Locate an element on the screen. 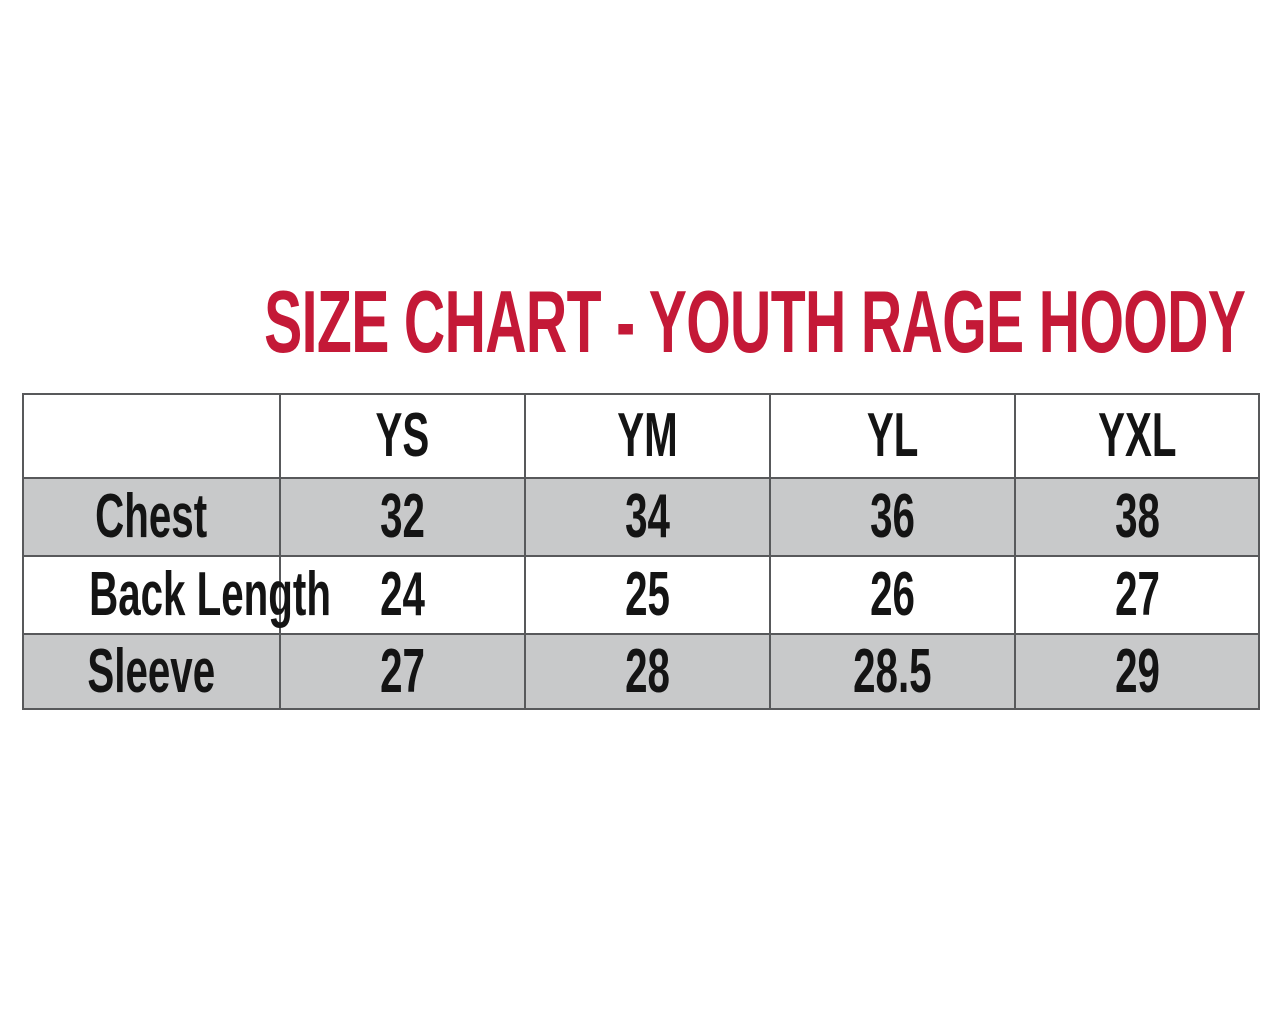 Image resolution: width=1280 pixels, height=1024 pixels. row-label-cell: Sleeve is located at coordinates (151, 671).